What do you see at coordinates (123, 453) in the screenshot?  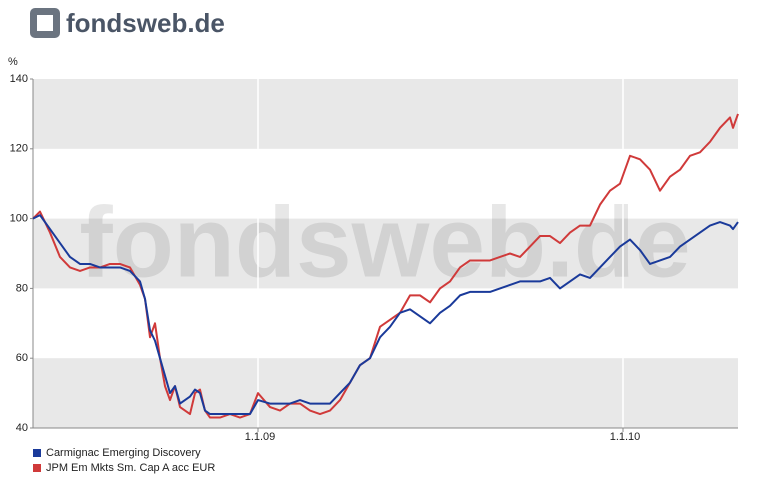 I see `legend-label: Carmignac Emerging Discovery` at bounding box center [123, 453].